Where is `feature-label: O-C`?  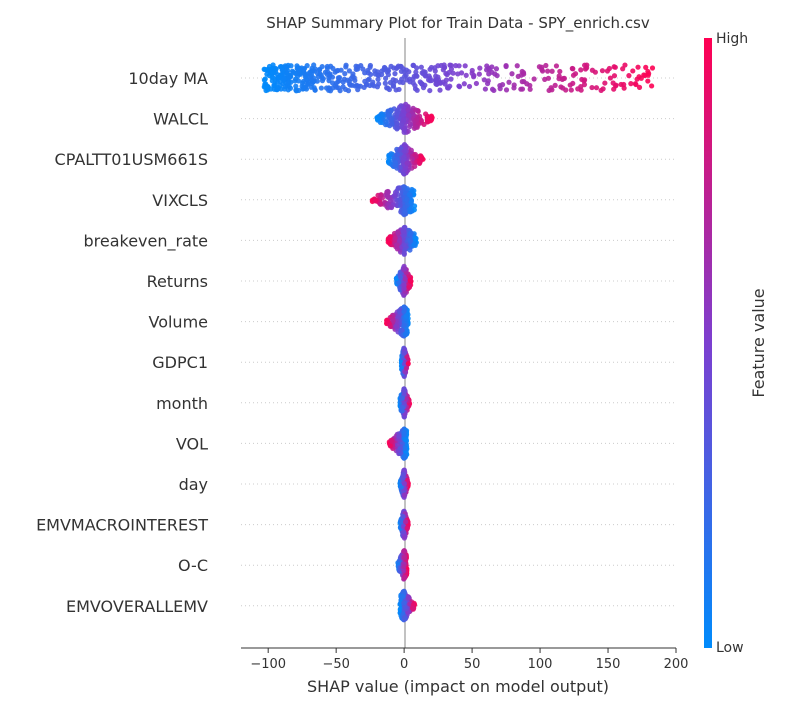 feature-label: O-C is located at coordinates (193, 565).